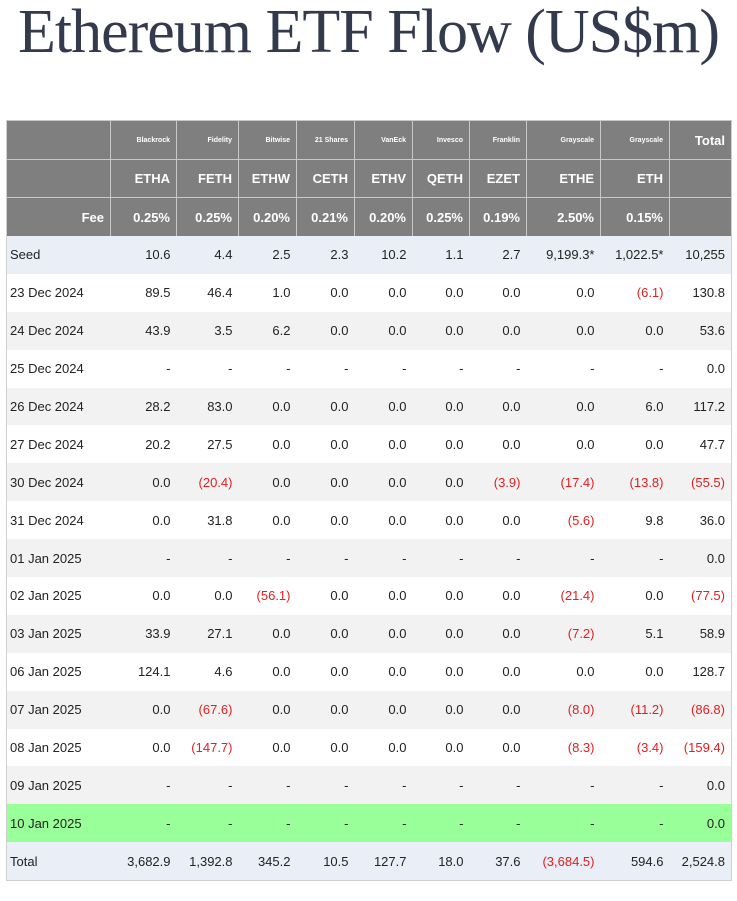 The height and width of the screenshot is (901, 737). I want to click on flow-value: 37.6, so click(498, 862).